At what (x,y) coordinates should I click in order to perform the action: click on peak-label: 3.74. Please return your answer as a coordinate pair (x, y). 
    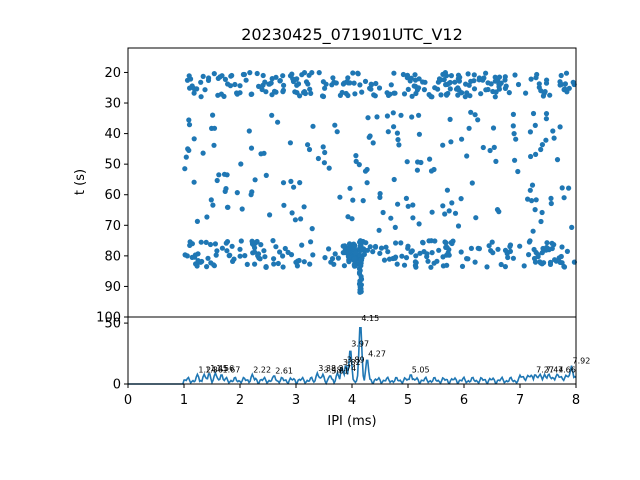
    Looking at the image, I should click on (347, 368).